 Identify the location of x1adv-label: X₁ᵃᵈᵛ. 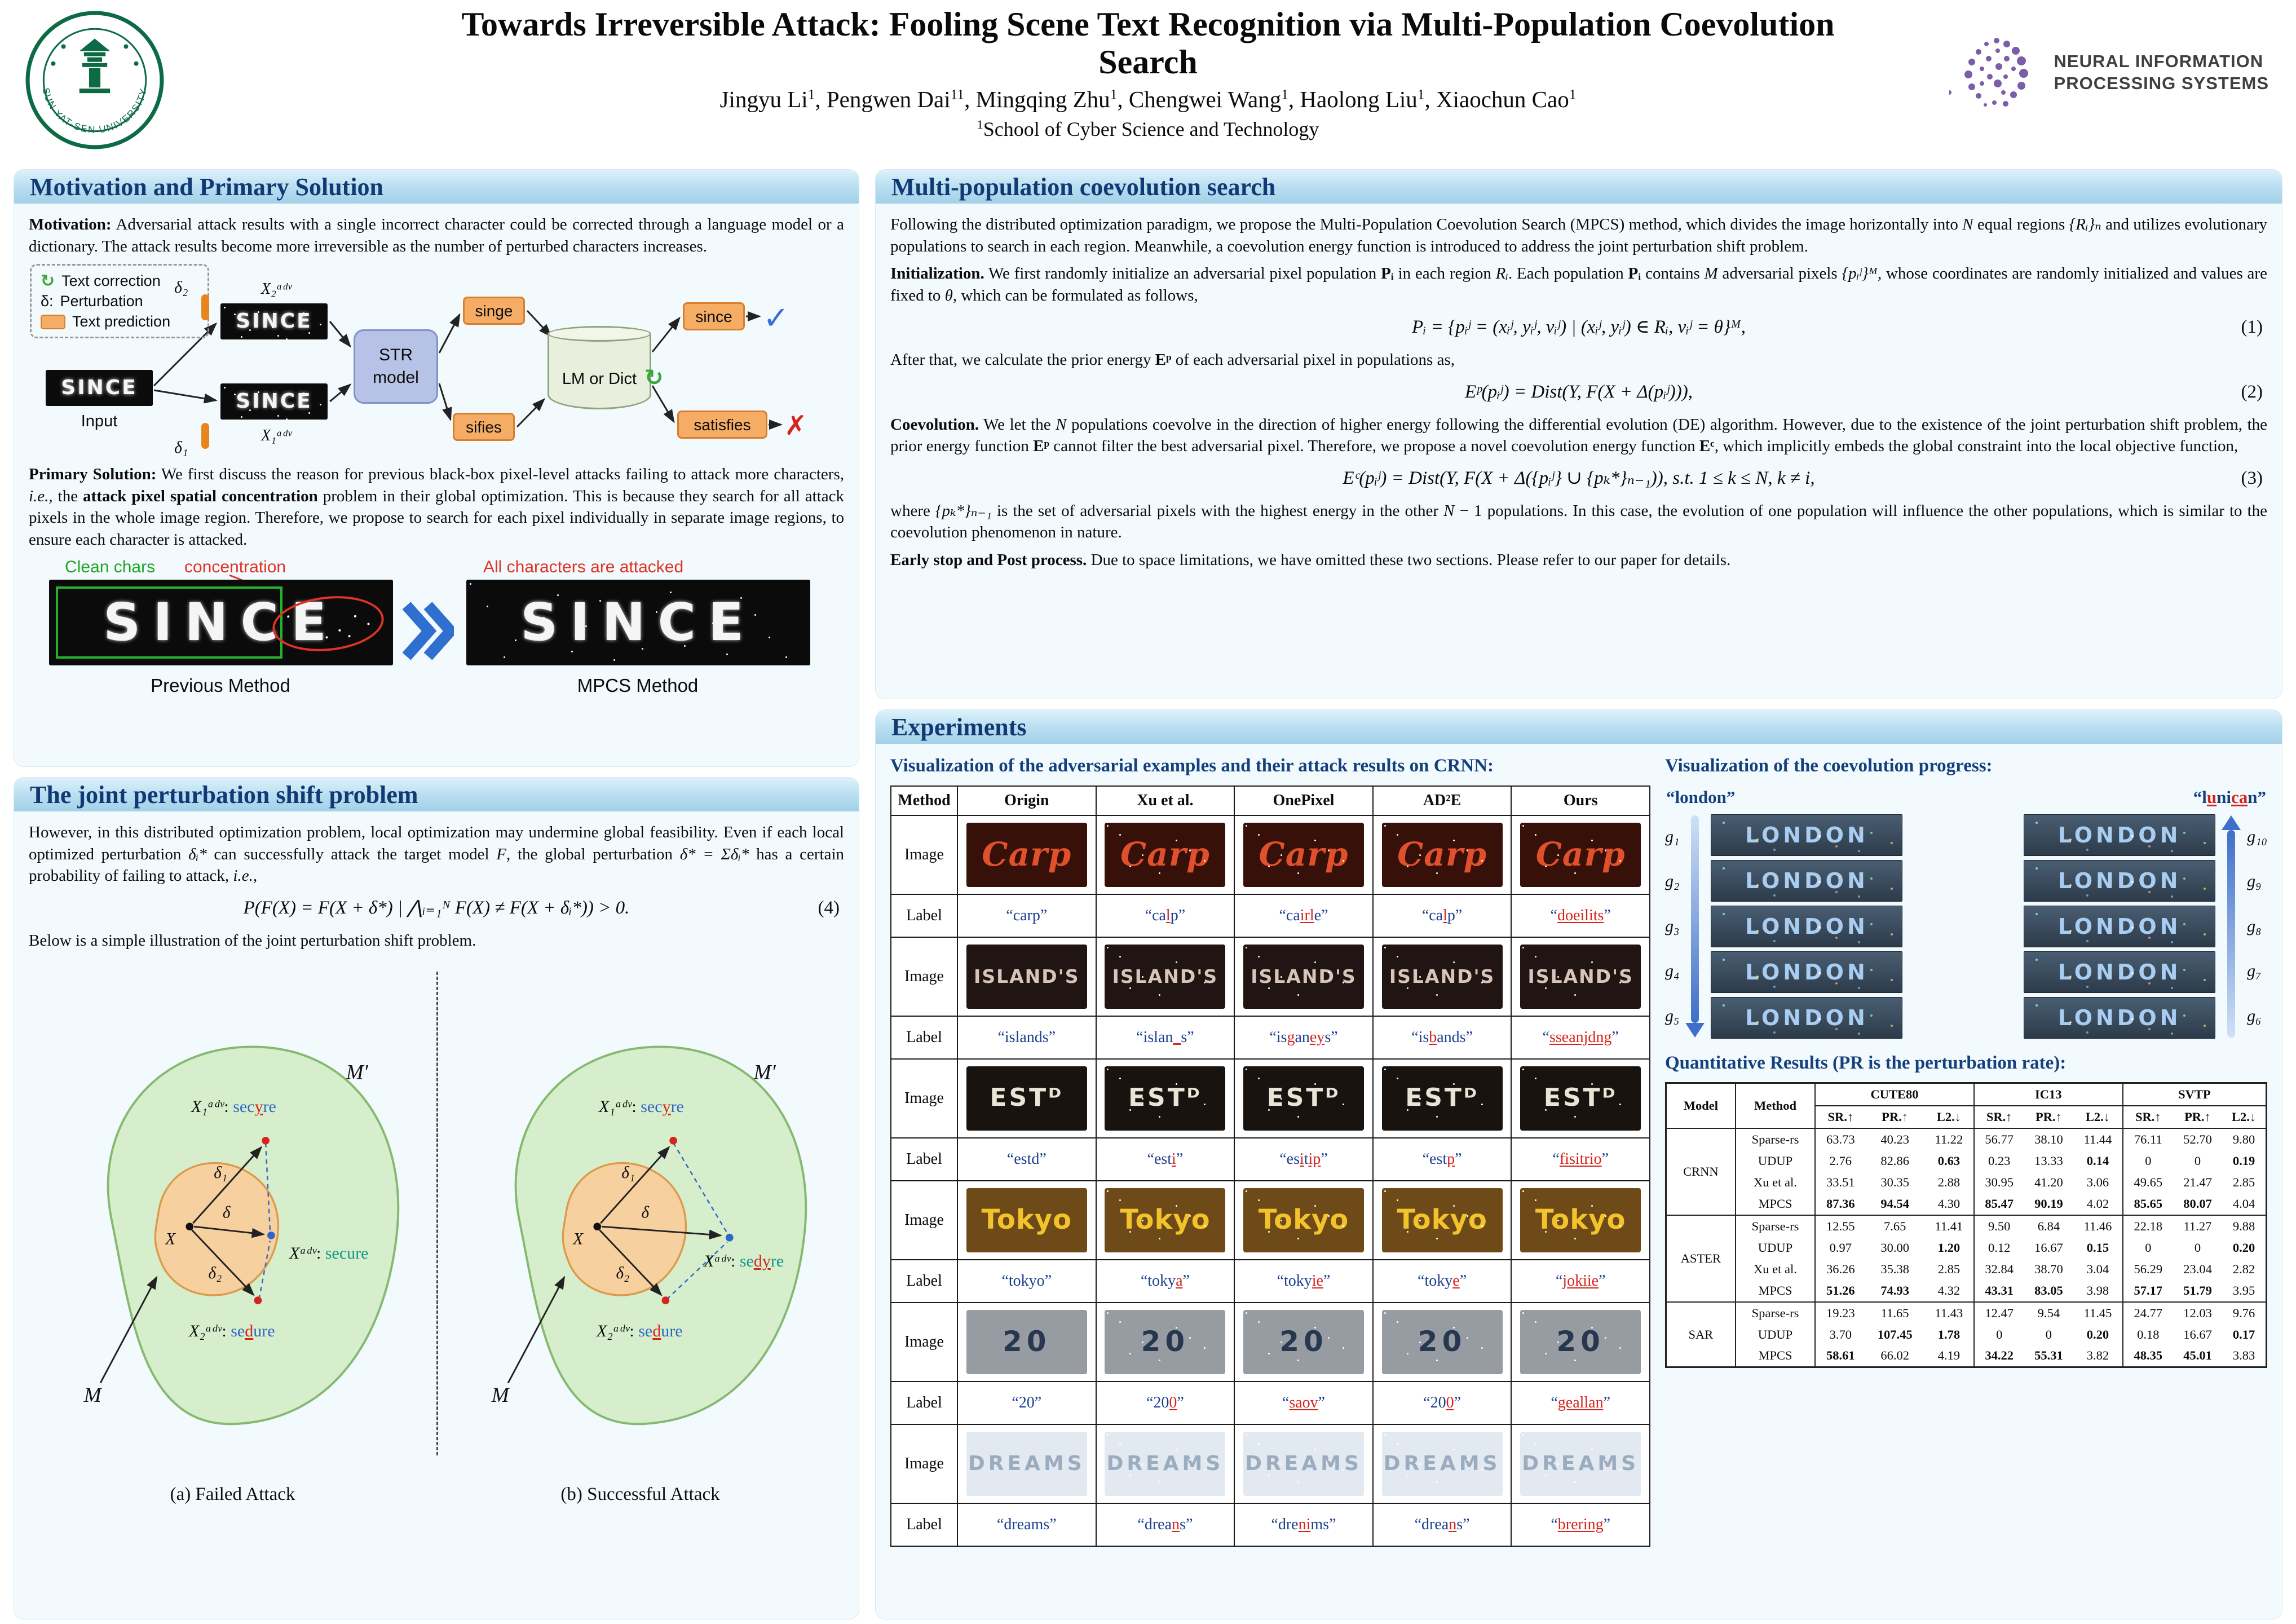
(276, 436).